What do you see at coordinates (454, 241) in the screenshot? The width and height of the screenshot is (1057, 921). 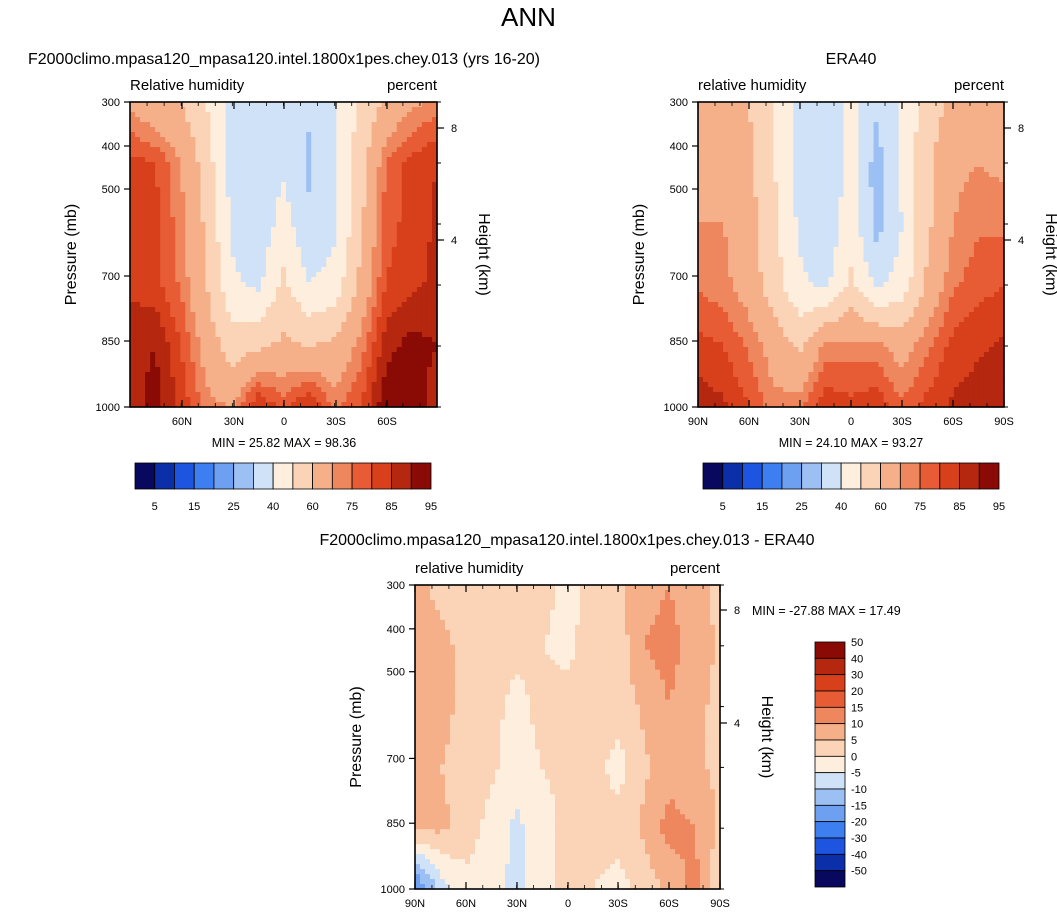 I see `right-tick-label: 4` at bounding box center [454, 241].